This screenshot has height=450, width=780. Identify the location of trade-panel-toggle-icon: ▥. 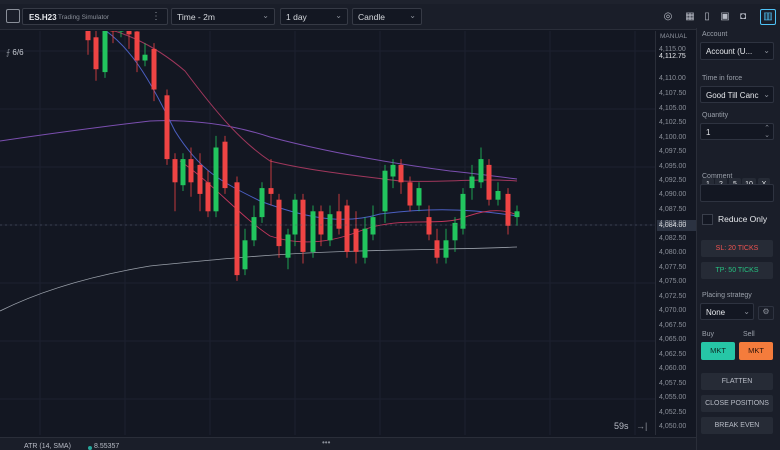
(768, 17).